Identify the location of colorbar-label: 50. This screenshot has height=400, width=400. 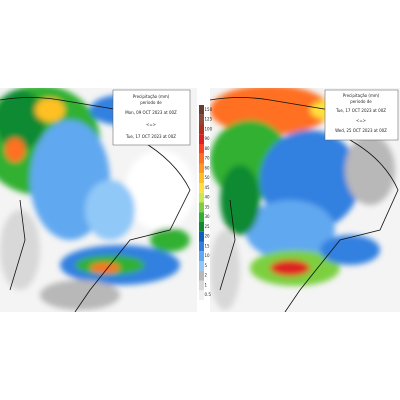
(208, 177).